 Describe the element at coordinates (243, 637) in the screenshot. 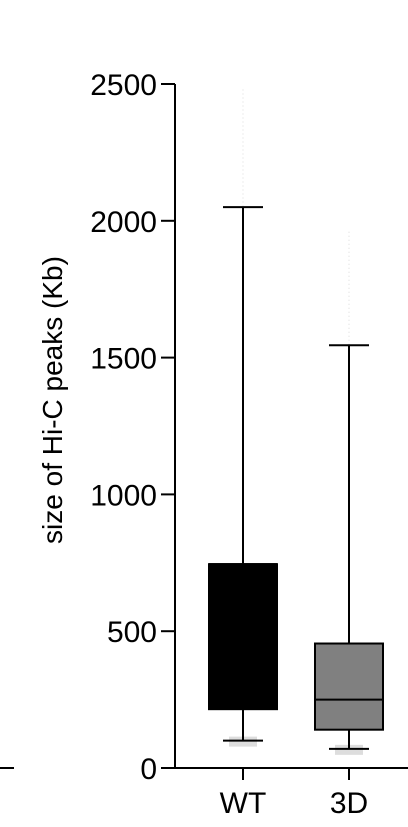

I see `iqr-box-wt` at that location.